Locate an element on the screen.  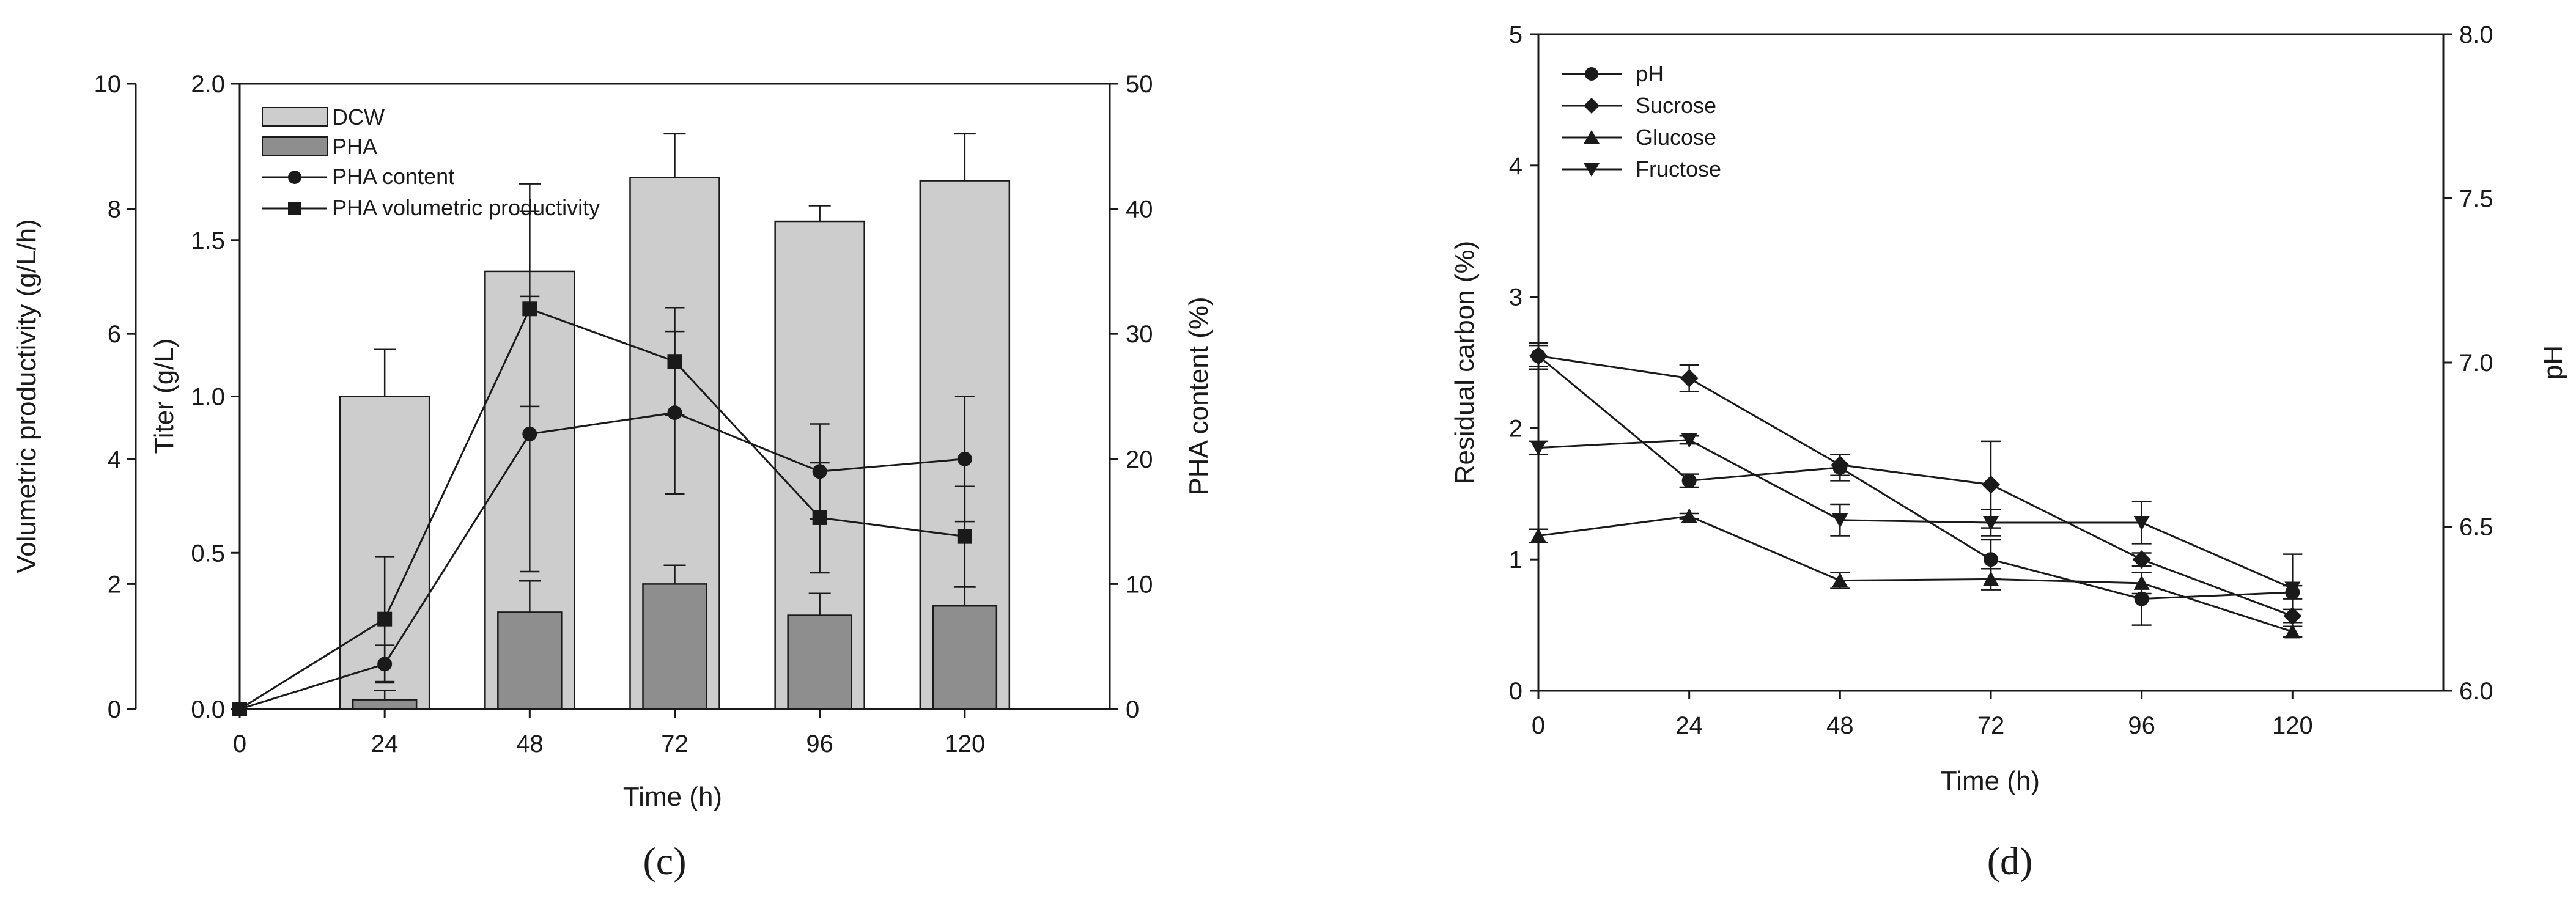
d-xtick-label: 120 is located at coordinates (2292, 725).